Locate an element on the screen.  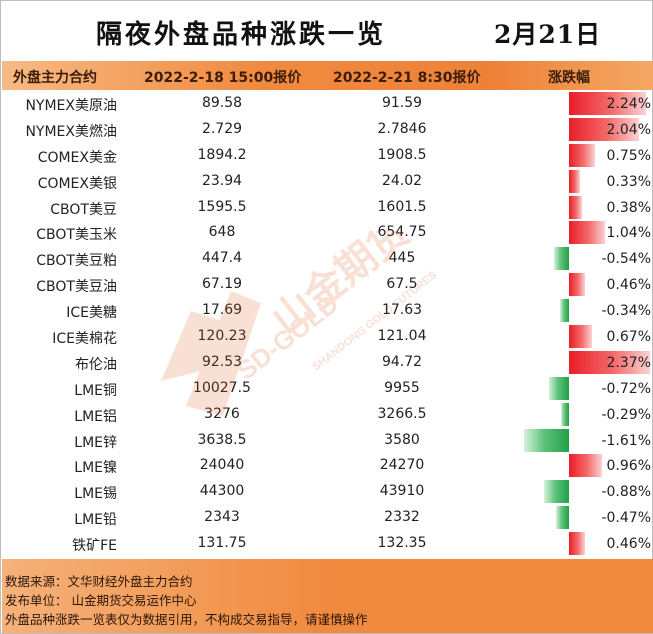
contract-name: LME镍 is located at coordinates (95, 468).